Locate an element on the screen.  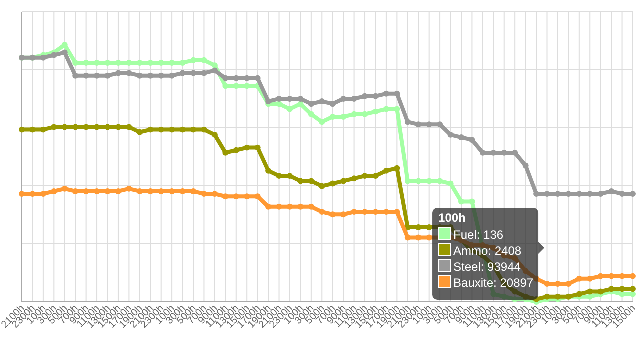
annotation: : 136 is located at coordinates (490, 235).